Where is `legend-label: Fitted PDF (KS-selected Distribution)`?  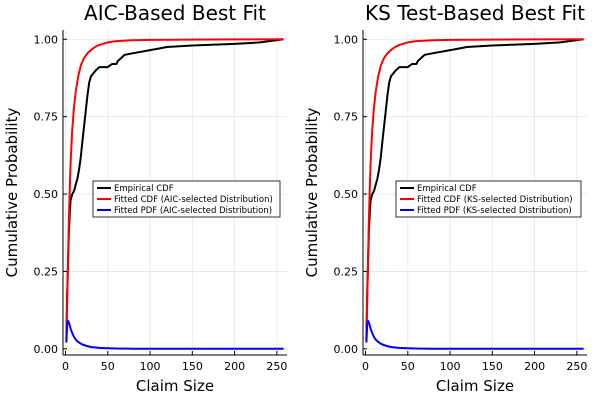 legend-label: Fitted PDF (KS-selected Distribution) is located at coordinates (494, 211).